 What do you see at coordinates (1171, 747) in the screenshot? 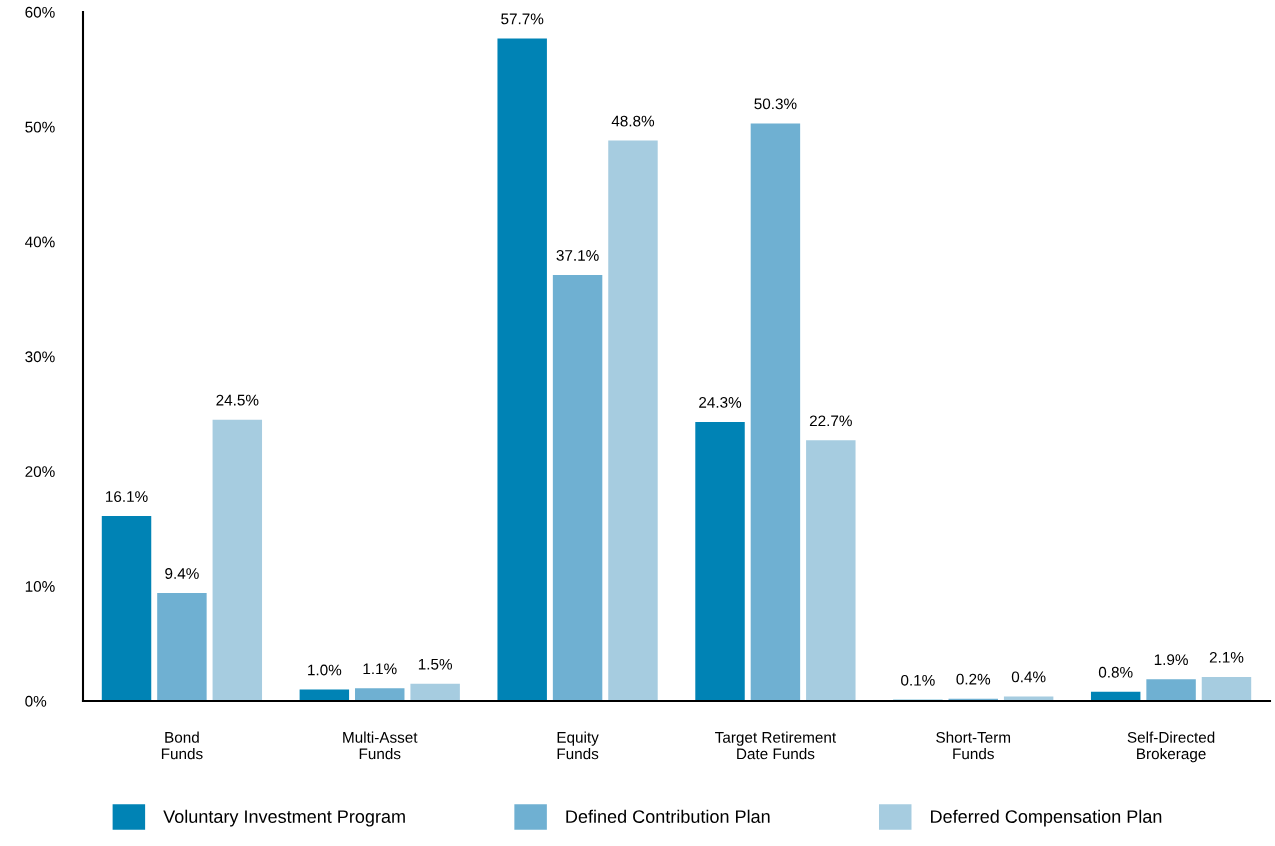
I see `x-tick-label: Self-Directed Brokerage` at bounding box center [1171, 747].